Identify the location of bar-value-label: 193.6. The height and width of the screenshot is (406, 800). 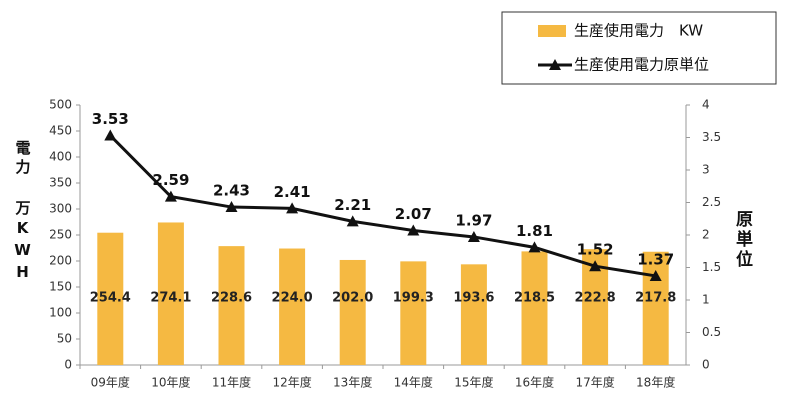
(473, 298).